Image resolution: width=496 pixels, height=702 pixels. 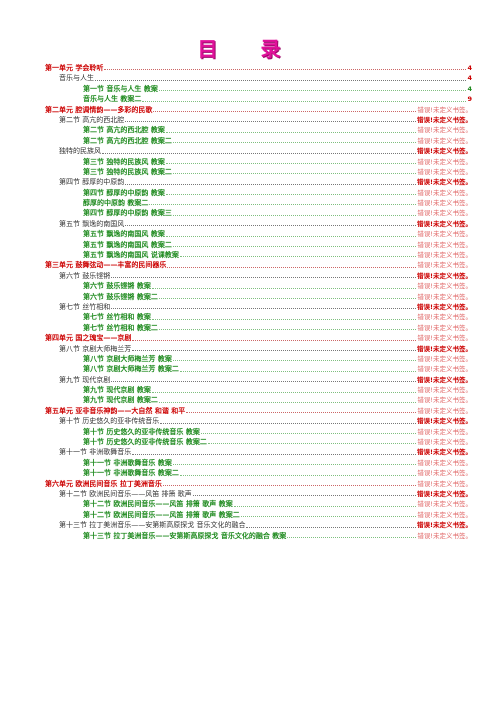 I want to click on toc-entry: 第二节 高亢的西北腔 教案二 错误!未定义书签。, so click(x=258, y=141).